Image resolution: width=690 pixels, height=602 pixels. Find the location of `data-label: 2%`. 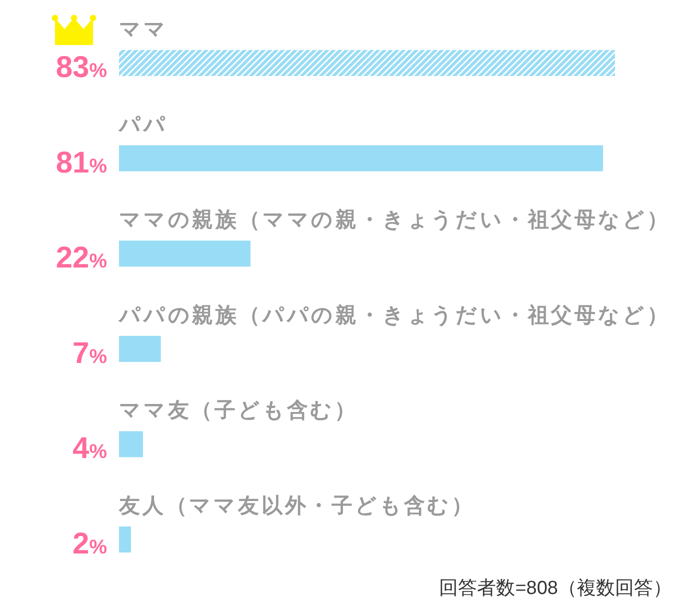

data-label: 2% is located at coordinates (90, 544).